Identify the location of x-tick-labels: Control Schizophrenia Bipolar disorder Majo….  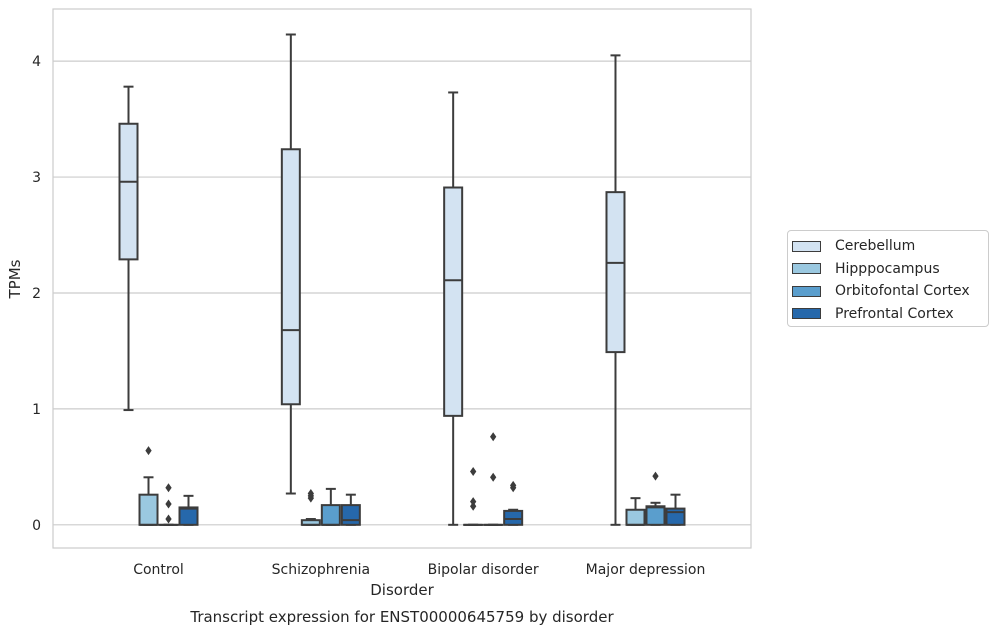
(419, 570).